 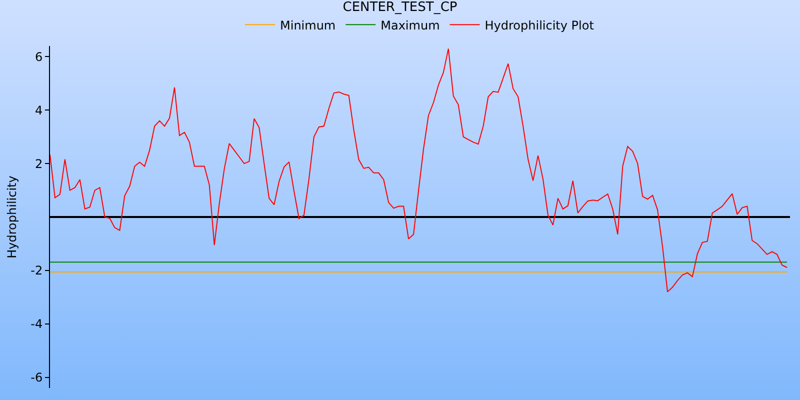 What do you see at coordinates (400, 8) in the screenshot?
I see `chart-title: CENTER_TEST_CP` at bounding box center [400, 8].